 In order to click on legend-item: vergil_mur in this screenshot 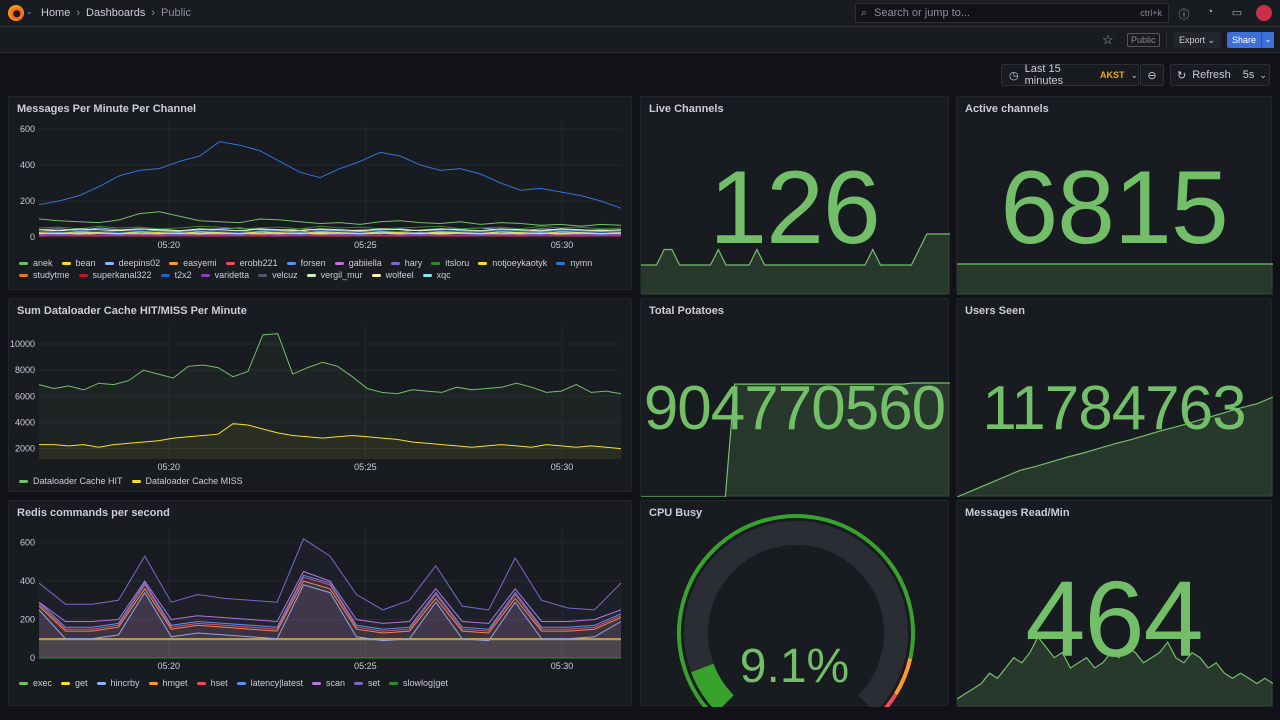, I will do `click(334, 275)`.